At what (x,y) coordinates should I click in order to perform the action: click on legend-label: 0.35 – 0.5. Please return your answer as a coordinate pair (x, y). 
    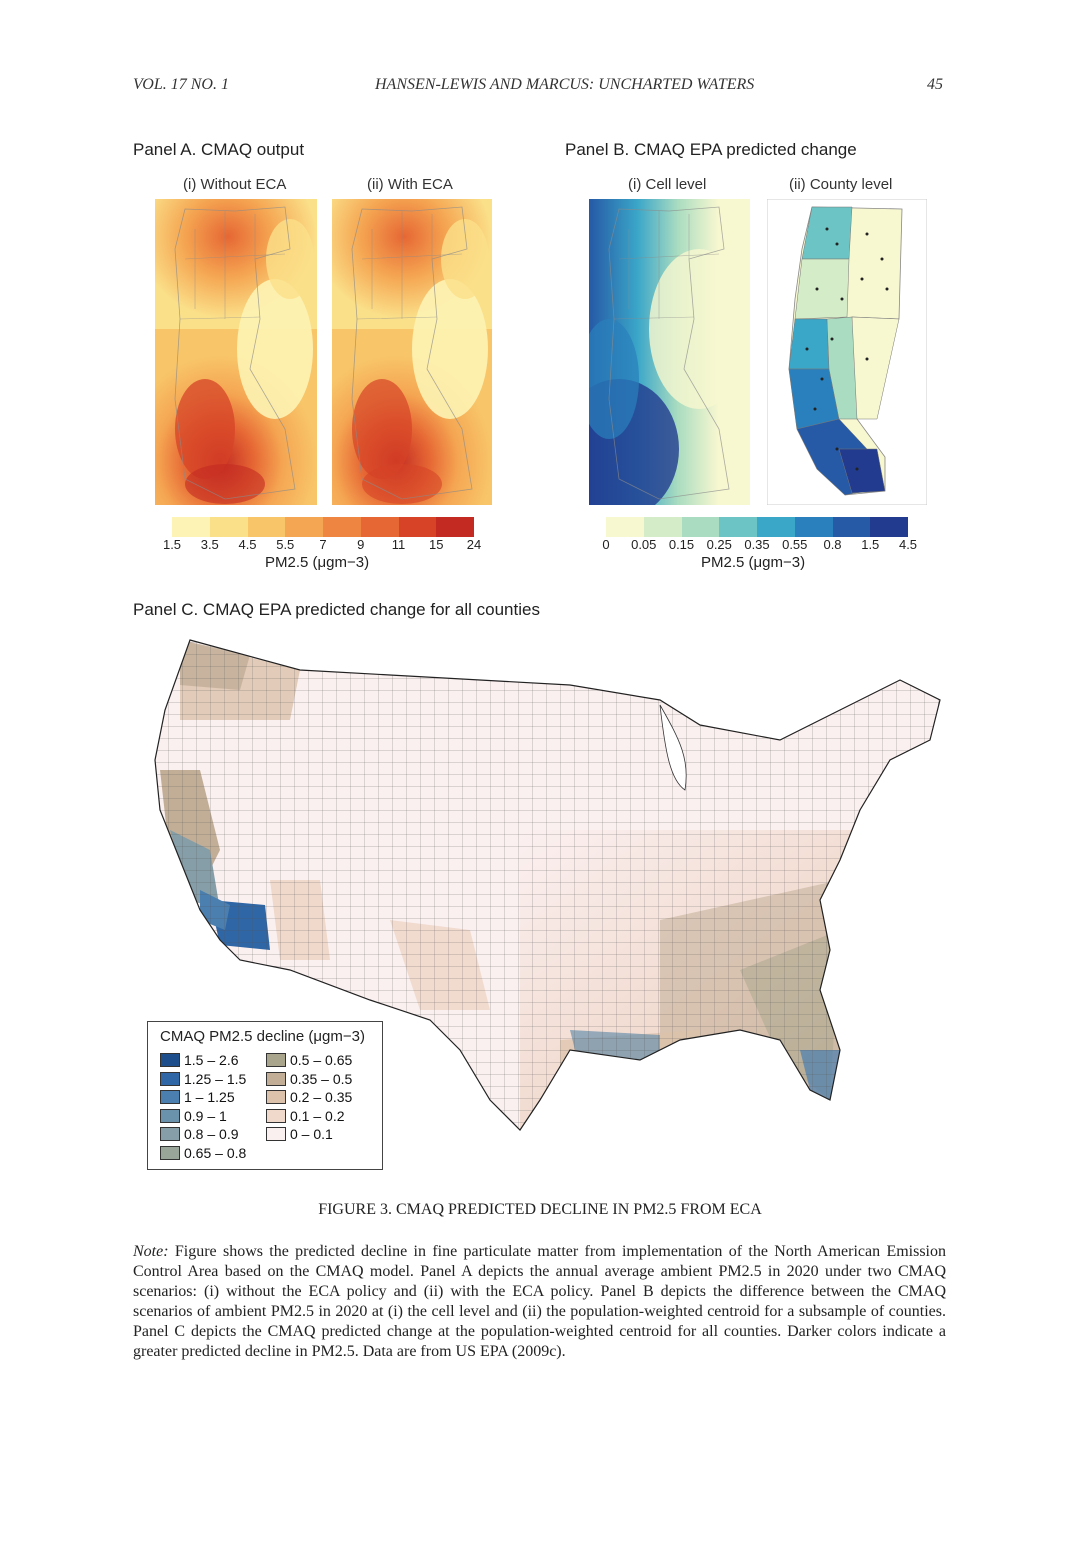
    Looking at the image, I should click on (321, 1078).